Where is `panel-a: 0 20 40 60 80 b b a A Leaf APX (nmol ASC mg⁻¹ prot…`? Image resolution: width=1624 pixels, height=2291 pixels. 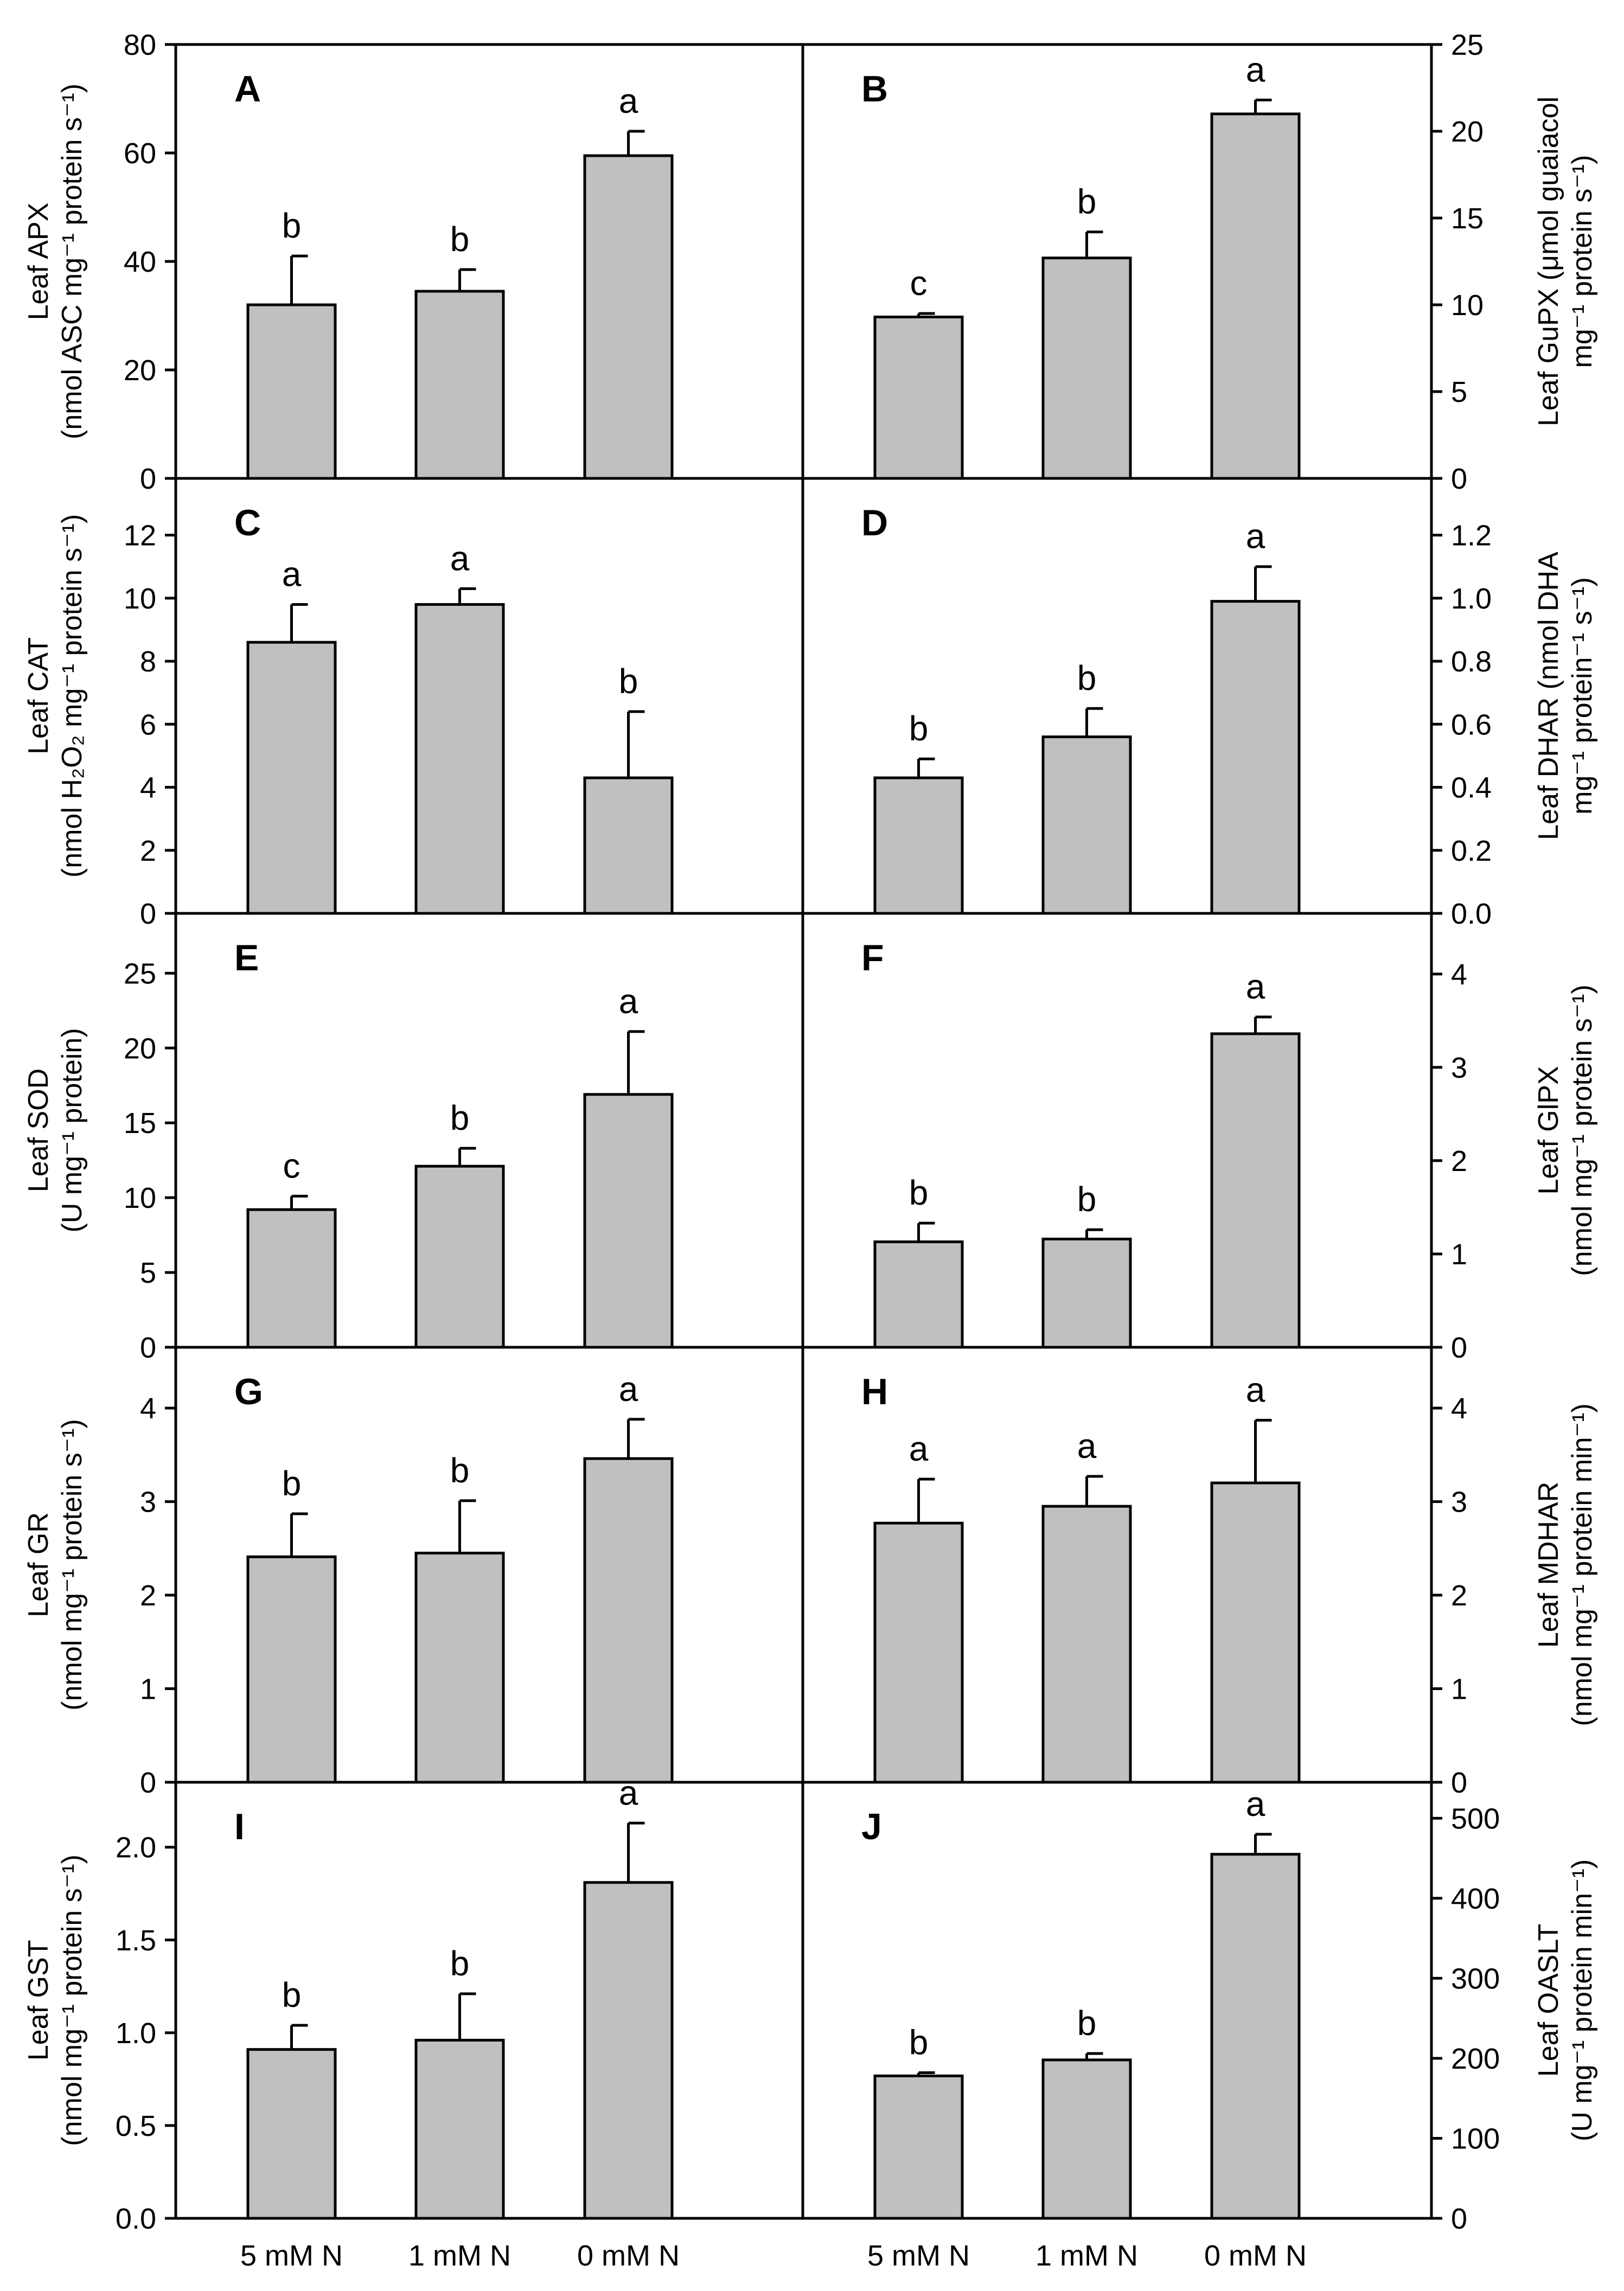
panel-a: 0 20 40 60 80 b b a A Leaf APX (nmol ASC mg⁻¹ prot… is located at coordinates (413, 262).